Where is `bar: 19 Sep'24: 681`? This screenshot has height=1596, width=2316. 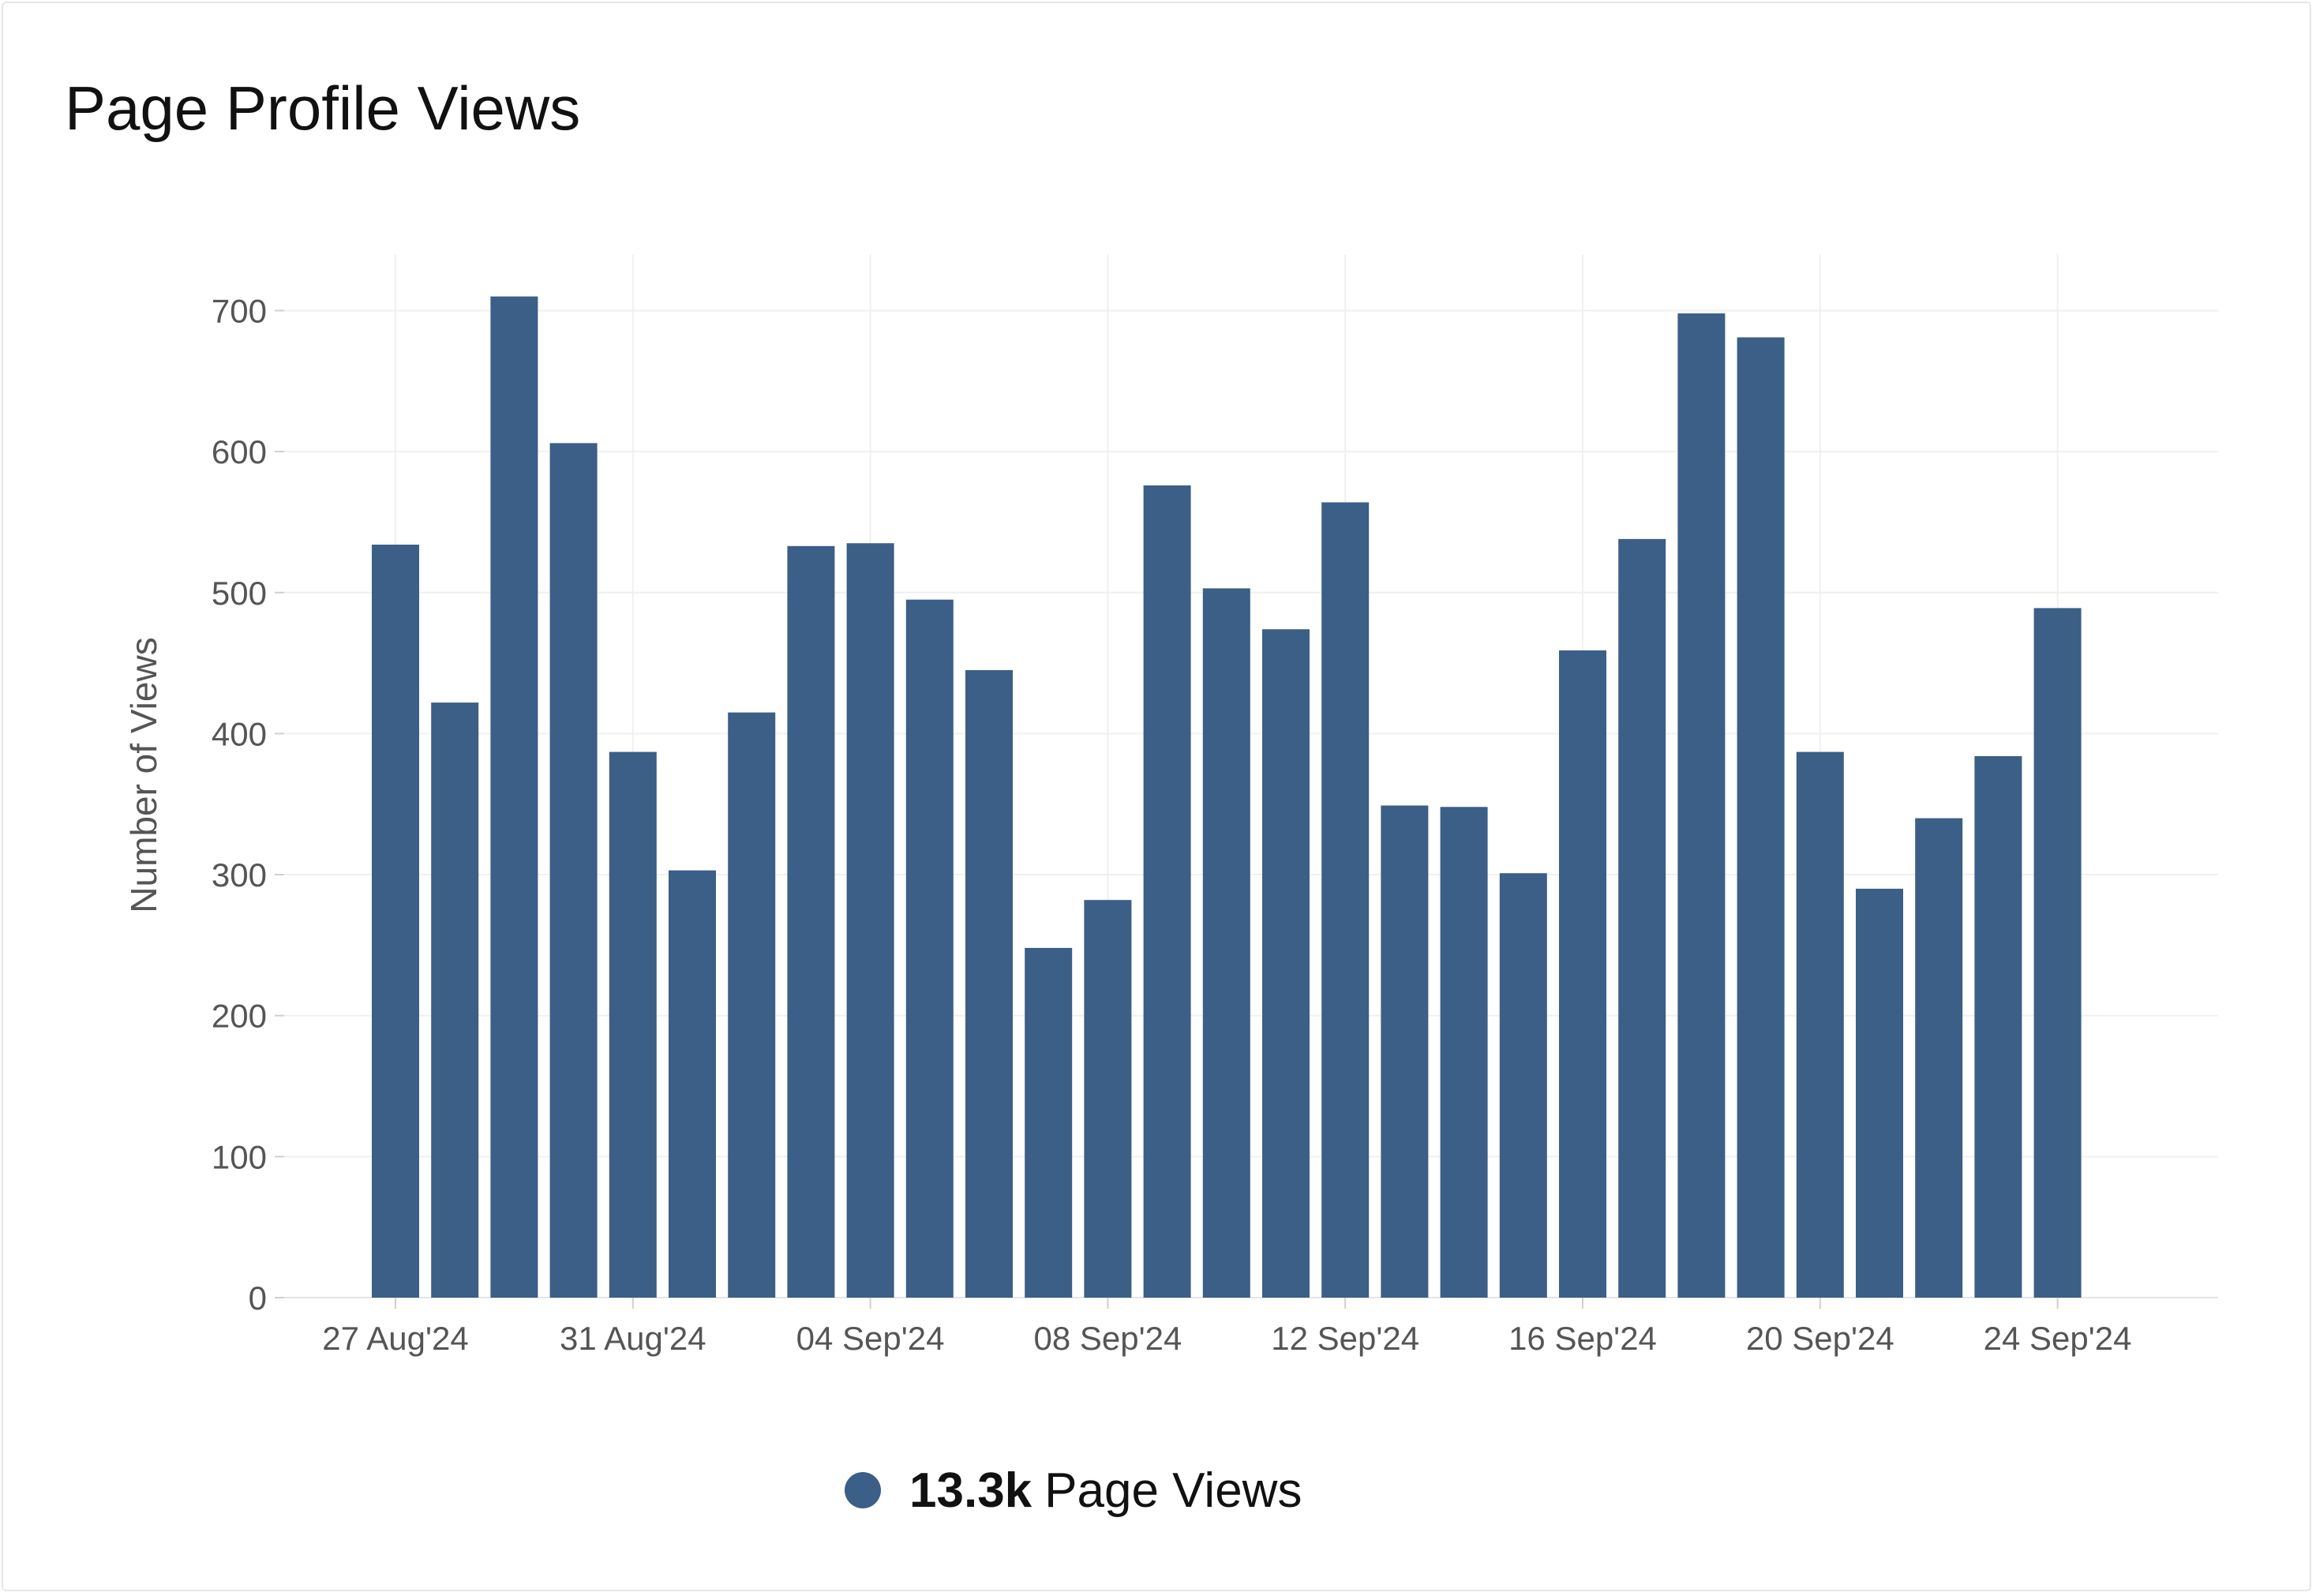 bar: 19 Sep'24: 681 is located at coordinates (1761, 817).